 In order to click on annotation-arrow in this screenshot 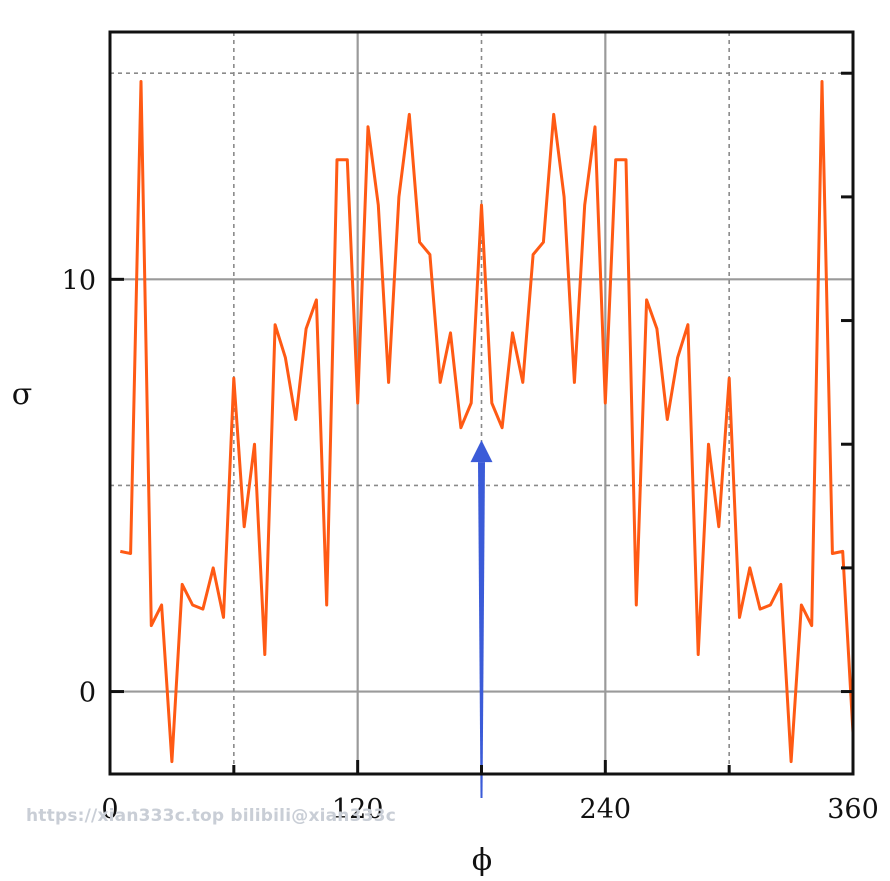, I will do `click(481, 619)`.